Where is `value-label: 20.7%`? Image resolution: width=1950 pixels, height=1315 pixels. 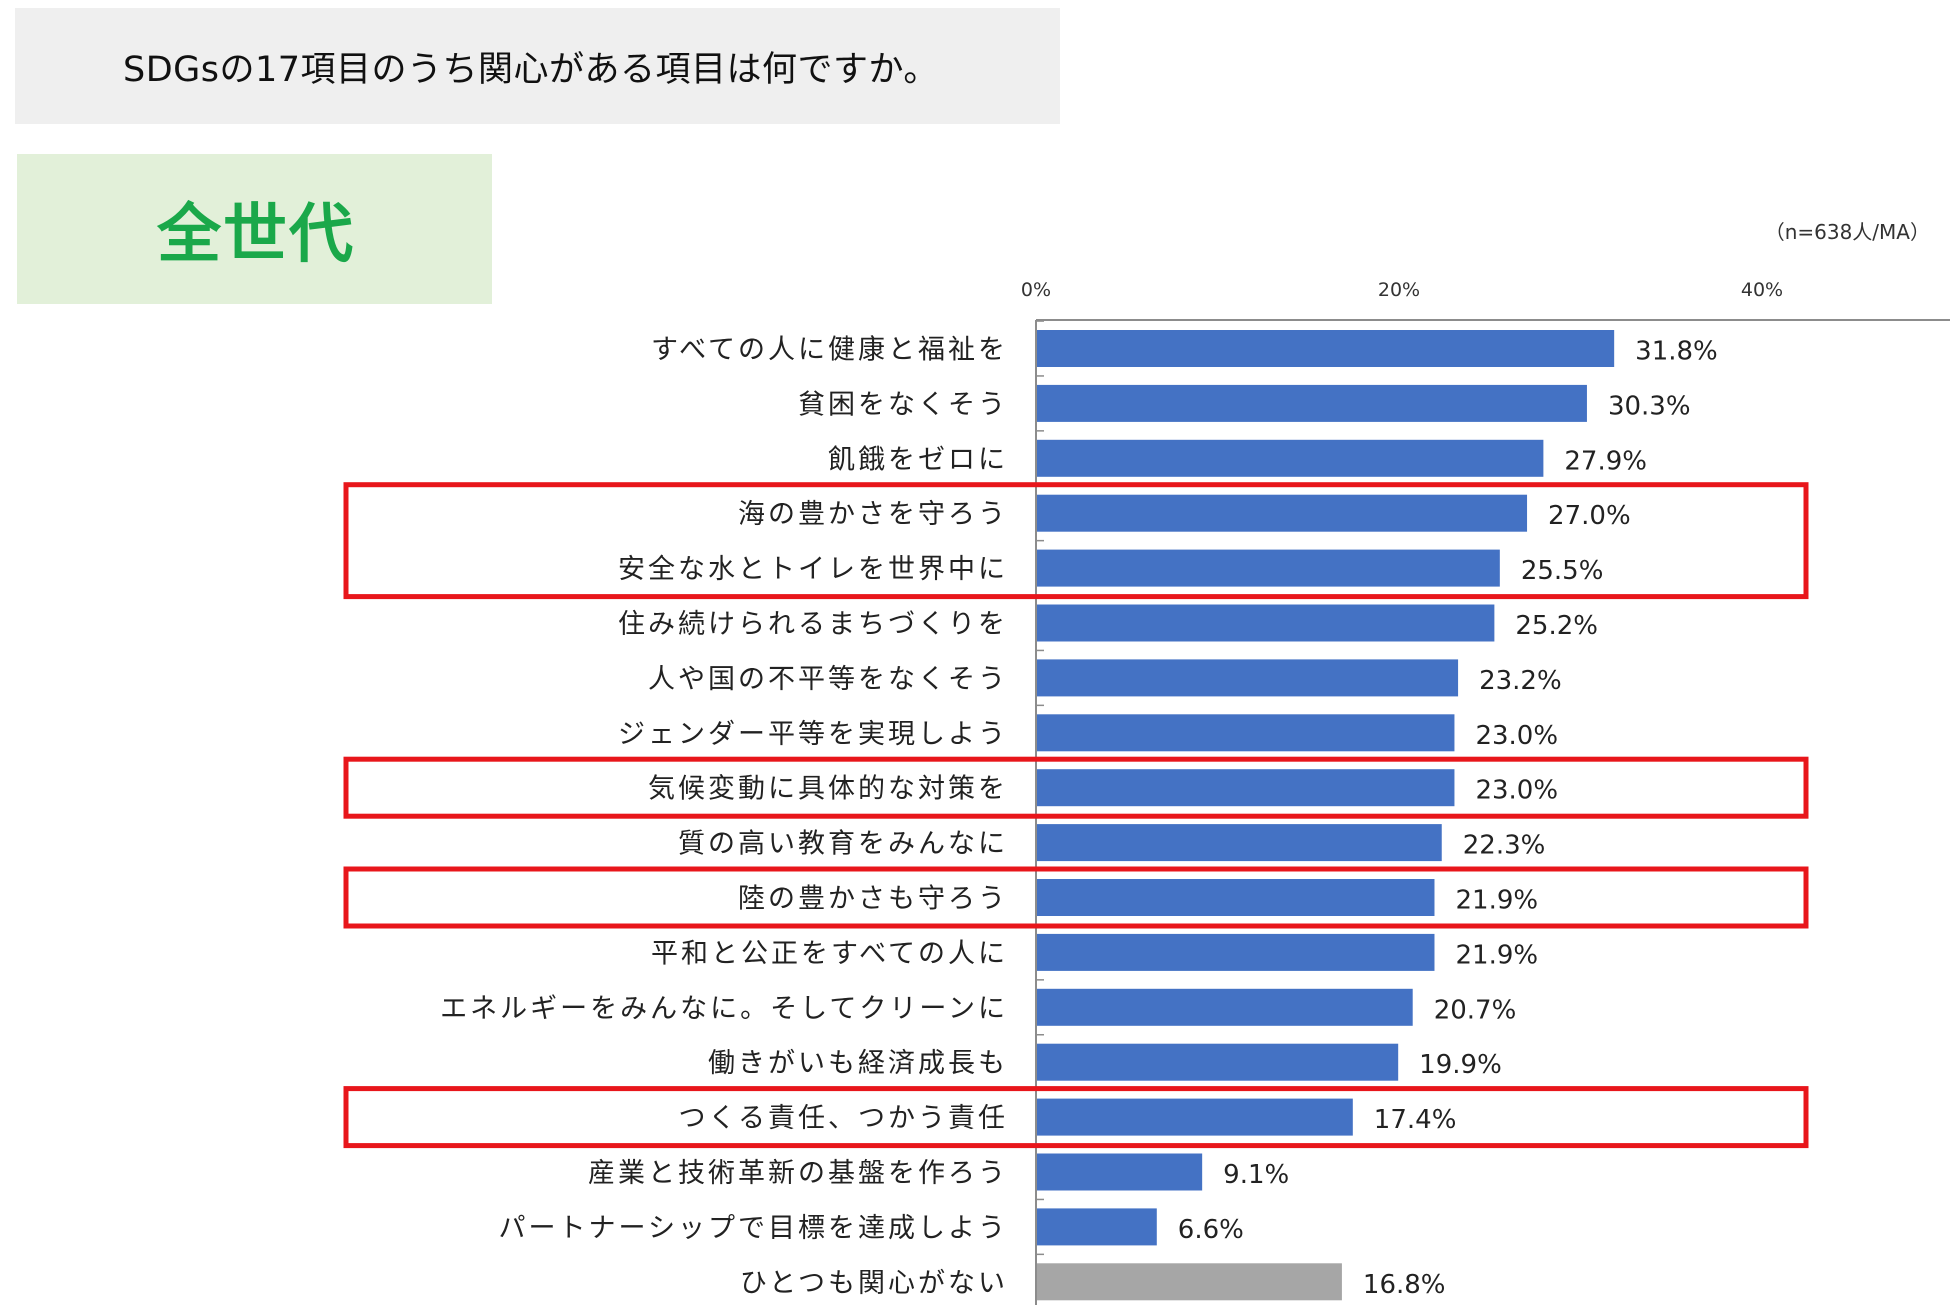
value-label: 20.7% is located at coordinates (1475, 1010).